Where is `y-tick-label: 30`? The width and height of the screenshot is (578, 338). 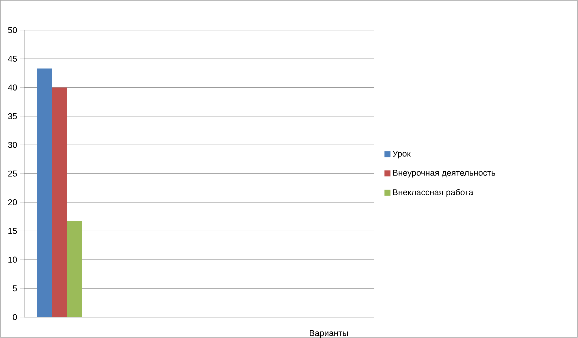 y-tick-label: 30 is located at coordinates (13, 145).